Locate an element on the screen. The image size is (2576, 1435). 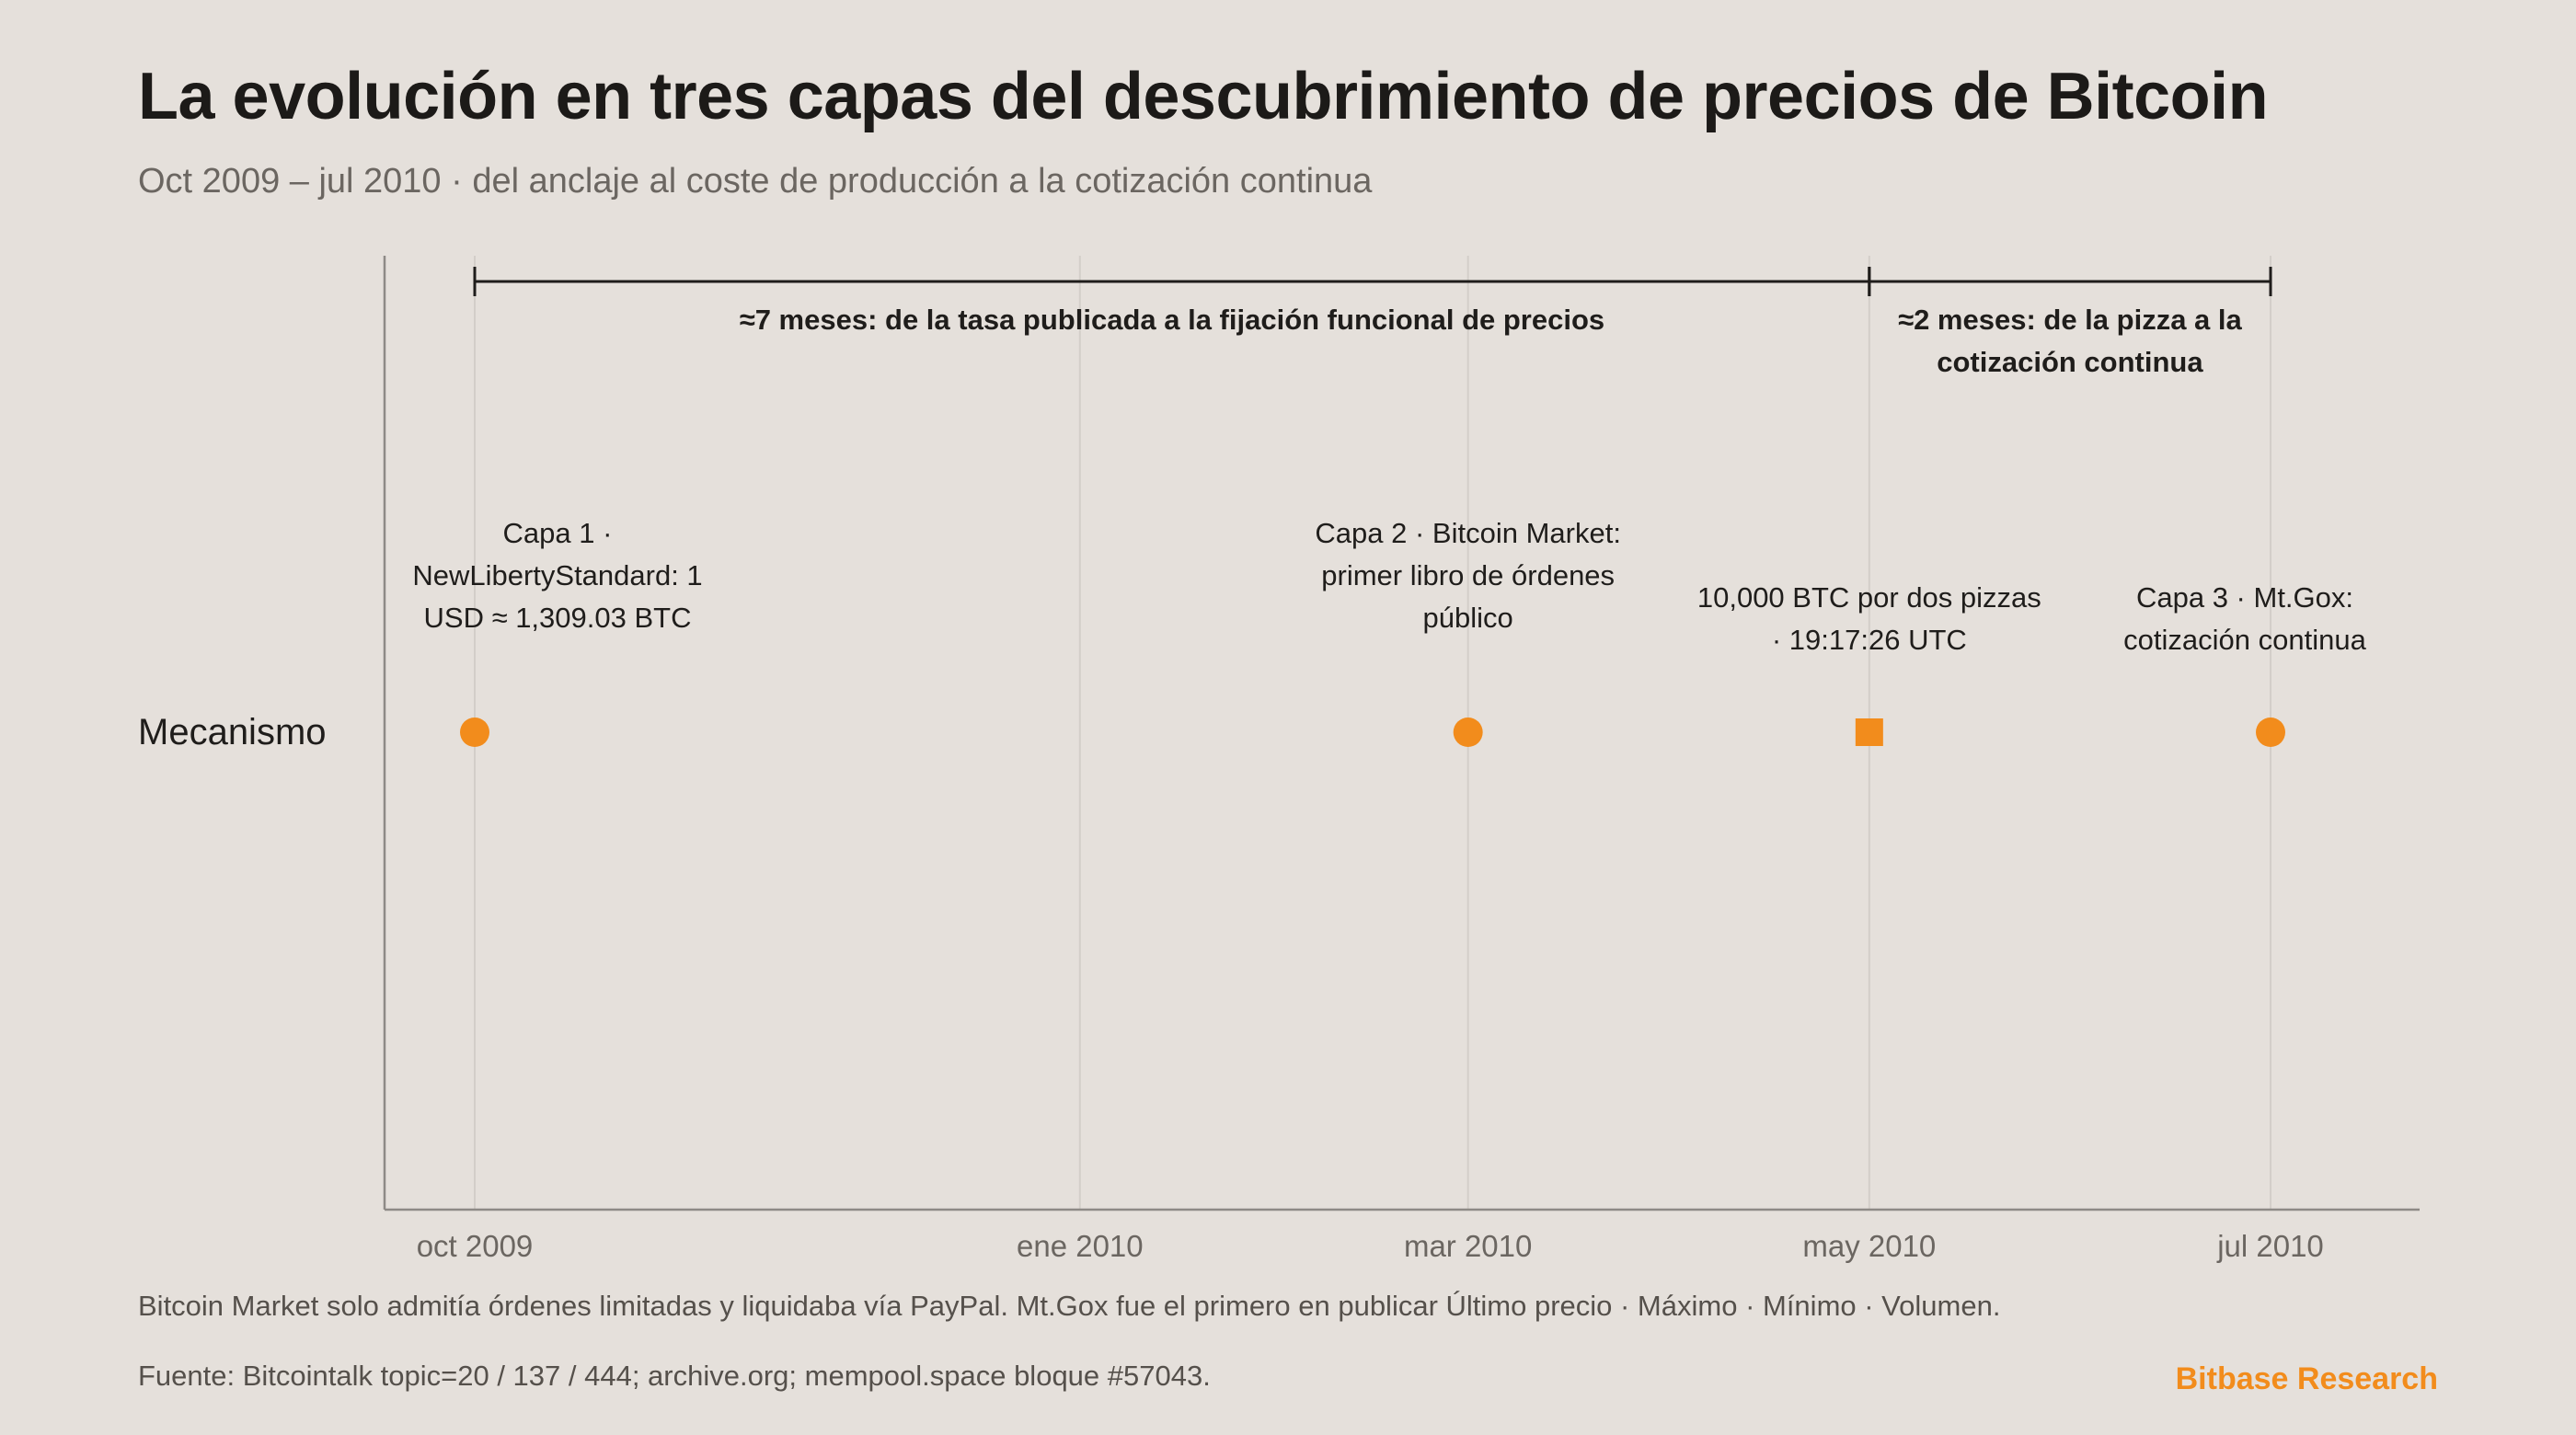
event-label-2-line-0: 10,000 BTC por dos pizzas is located at coordinates (1869, 597).